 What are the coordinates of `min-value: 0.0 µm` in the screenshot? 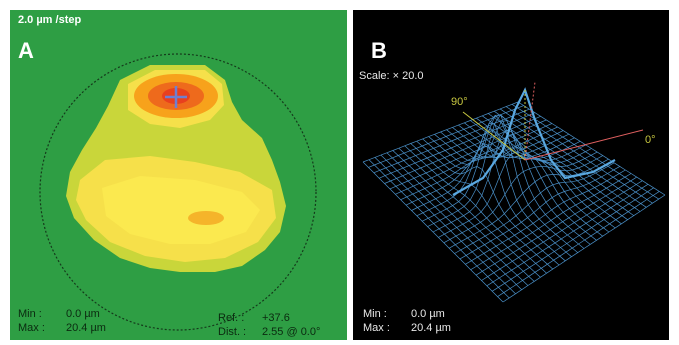 It's located at (83, 314).